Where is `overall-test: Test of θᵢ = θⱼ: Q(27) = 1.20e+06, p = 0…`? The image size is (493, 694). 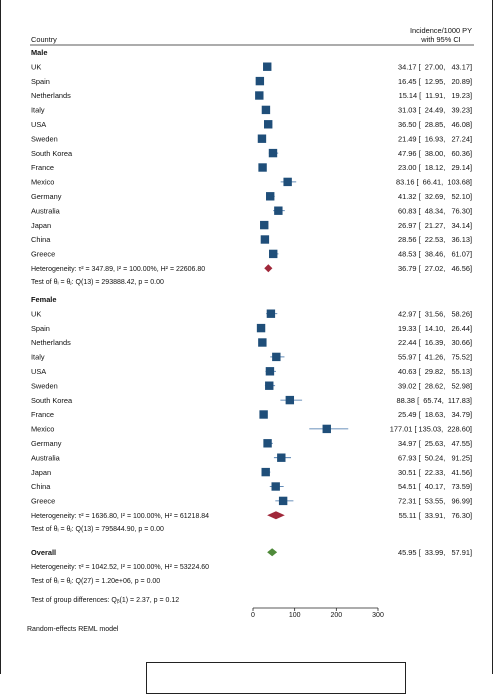
overall-test: Test of θᵢ = θⱼ: Q(27) = 1.20e+06, p = 0… is located at coordinates (95, 581).